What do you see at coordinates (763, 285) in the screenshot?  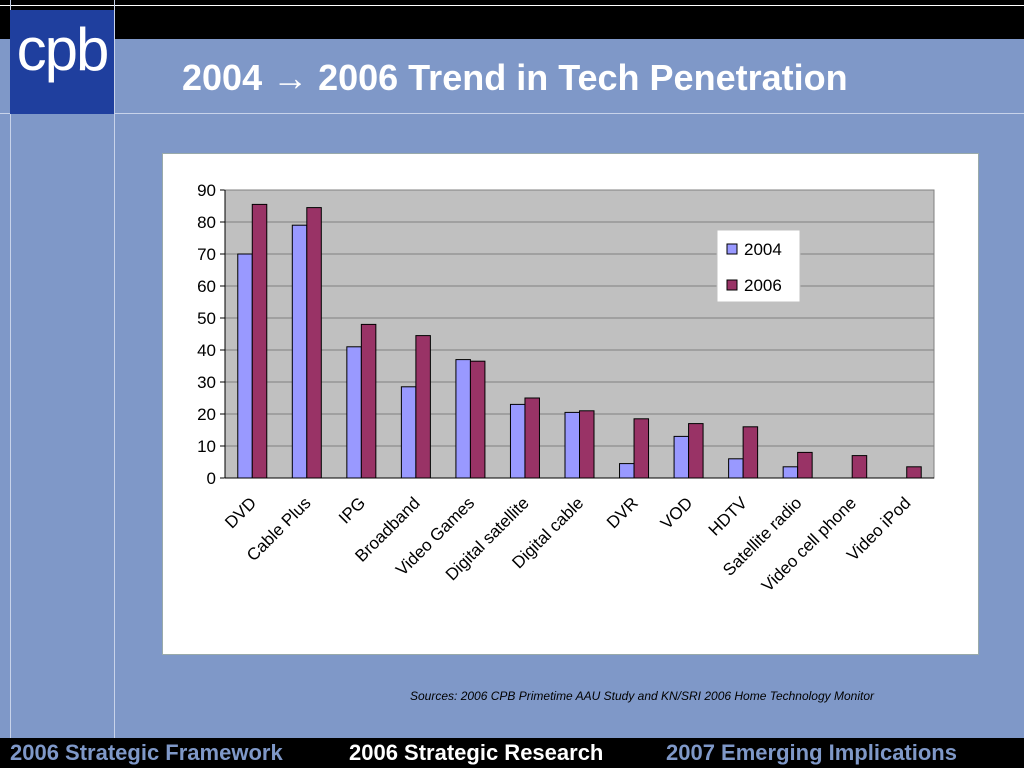 I see `legend-label-2006: 2006` at bounding box center [763, 285].